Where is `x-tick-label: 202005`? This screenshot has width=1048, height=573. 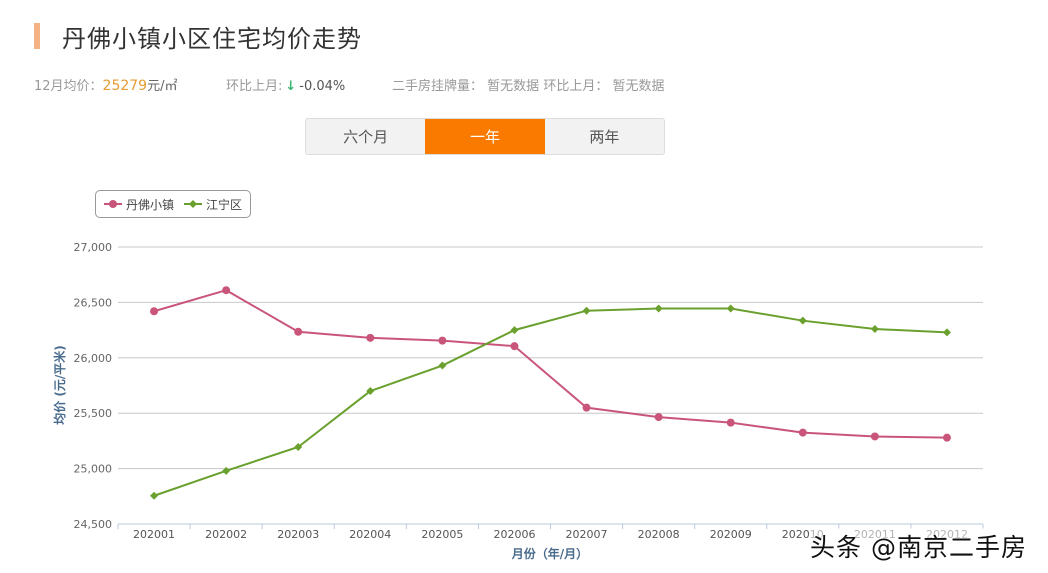
x-tick-label: 202005 is located at coordinates (442, 534).